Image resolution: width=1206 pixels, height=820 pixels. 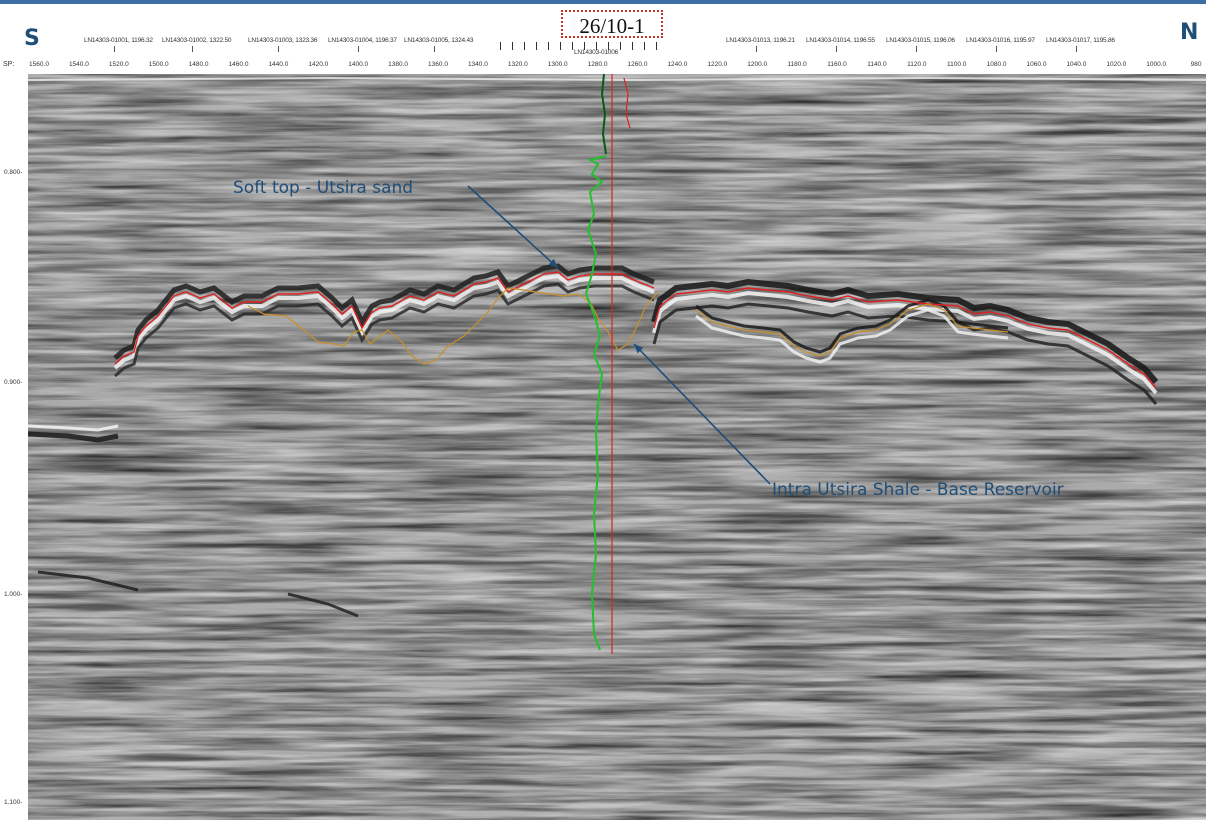 What do you see at coordinates (1076, 64) in the screenshot?
I see `sp-tick-label: 1040.0` at bounding box center [1076, 64].